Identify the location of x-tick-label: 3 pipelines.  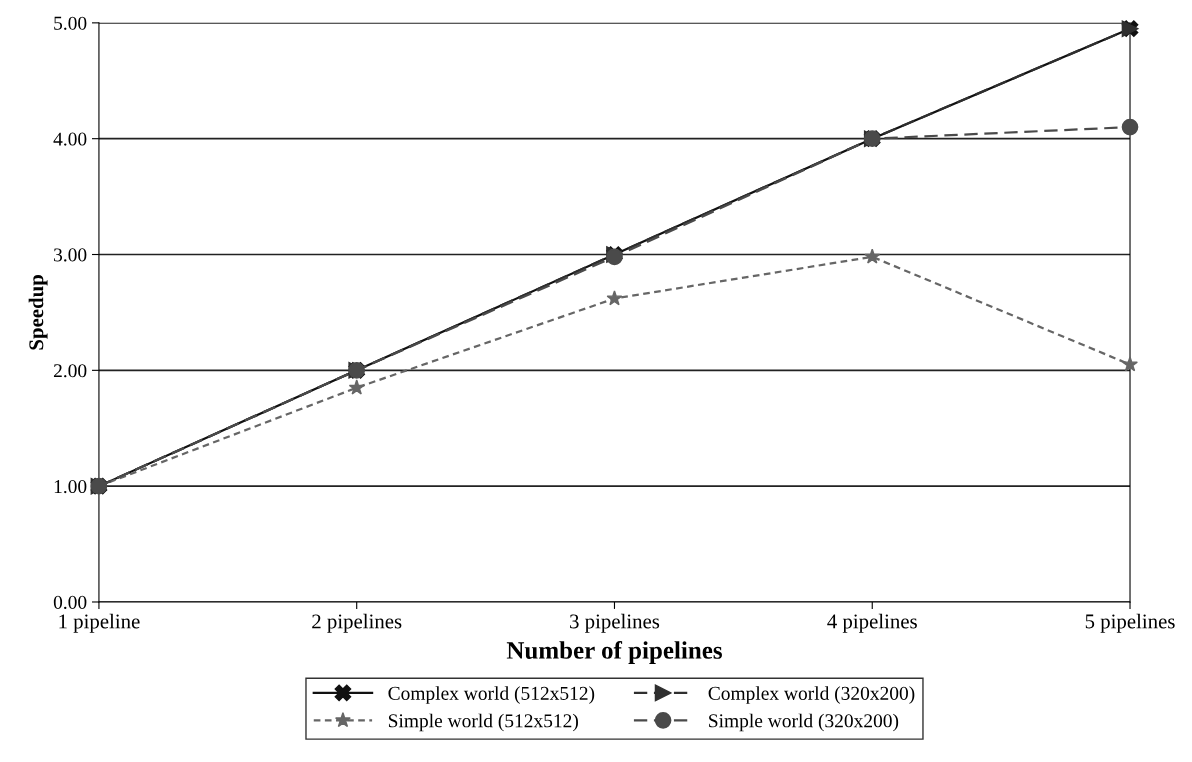
(615, 623).